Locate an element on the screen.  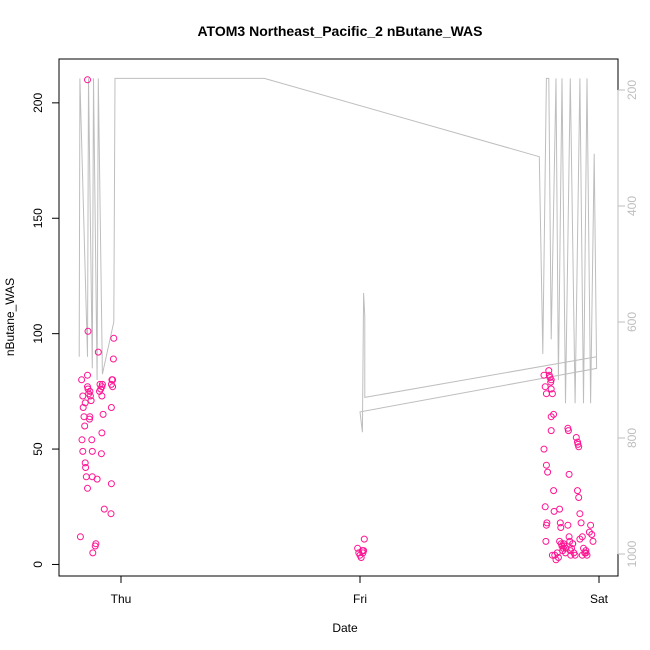
right-tick-label-1000: 1000 is located at coordinates (632, 553).